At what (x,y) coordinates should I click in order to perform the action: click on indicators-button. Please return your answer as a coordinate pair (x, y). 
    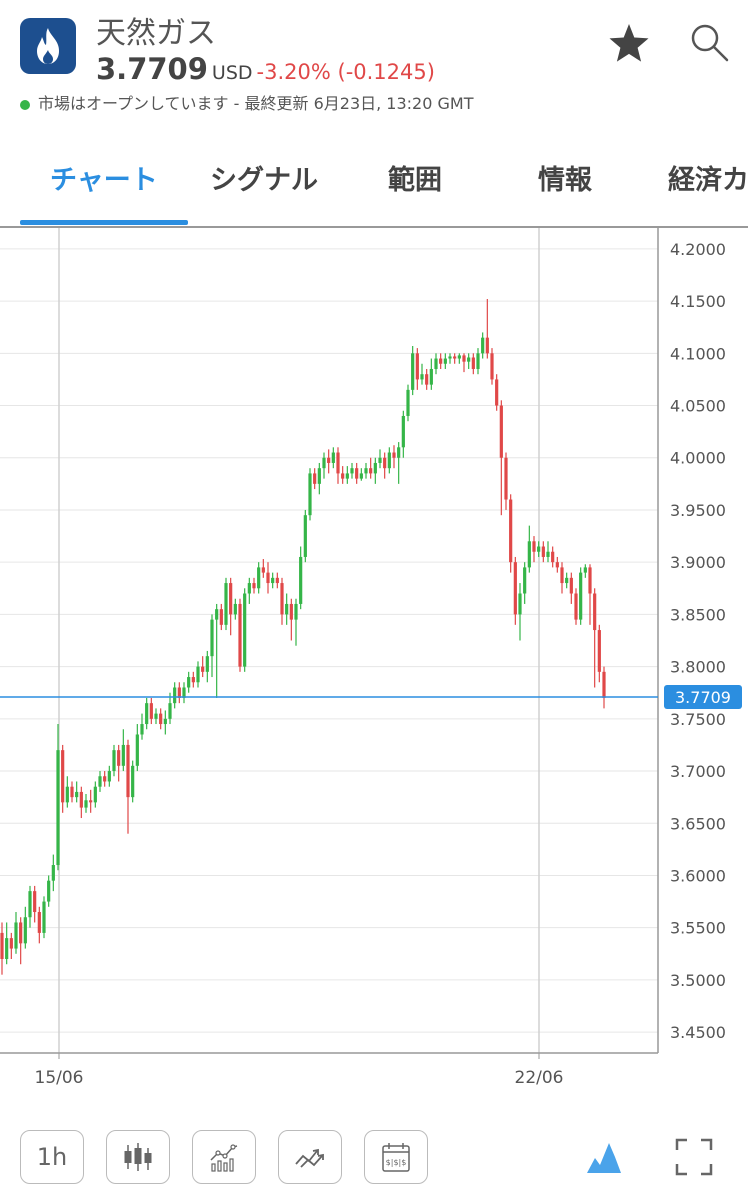
    Looking at the image, I should click on (224, 1157).